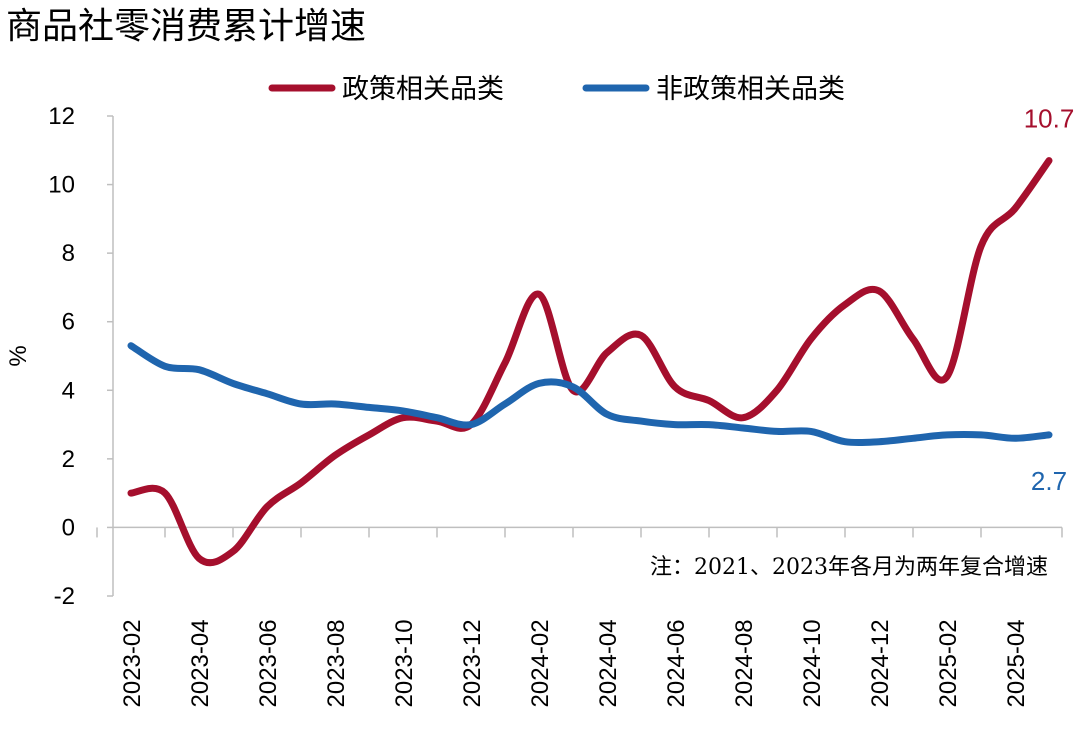 The height and width of the screenshot is (733, 1080). Describe the element at coordinates (540, 663) in the screenshot. I see `x-tick-label: 2024-02` at that location.